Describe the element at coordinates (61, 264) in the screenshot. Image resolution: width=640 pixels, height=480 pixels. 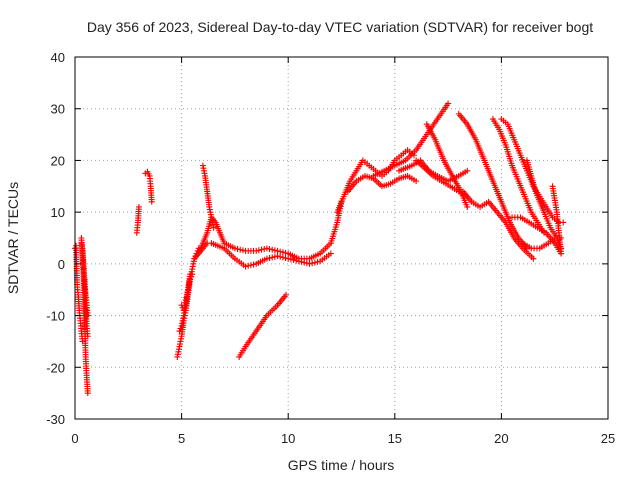
I see `y-tick-label: 0` at that location.